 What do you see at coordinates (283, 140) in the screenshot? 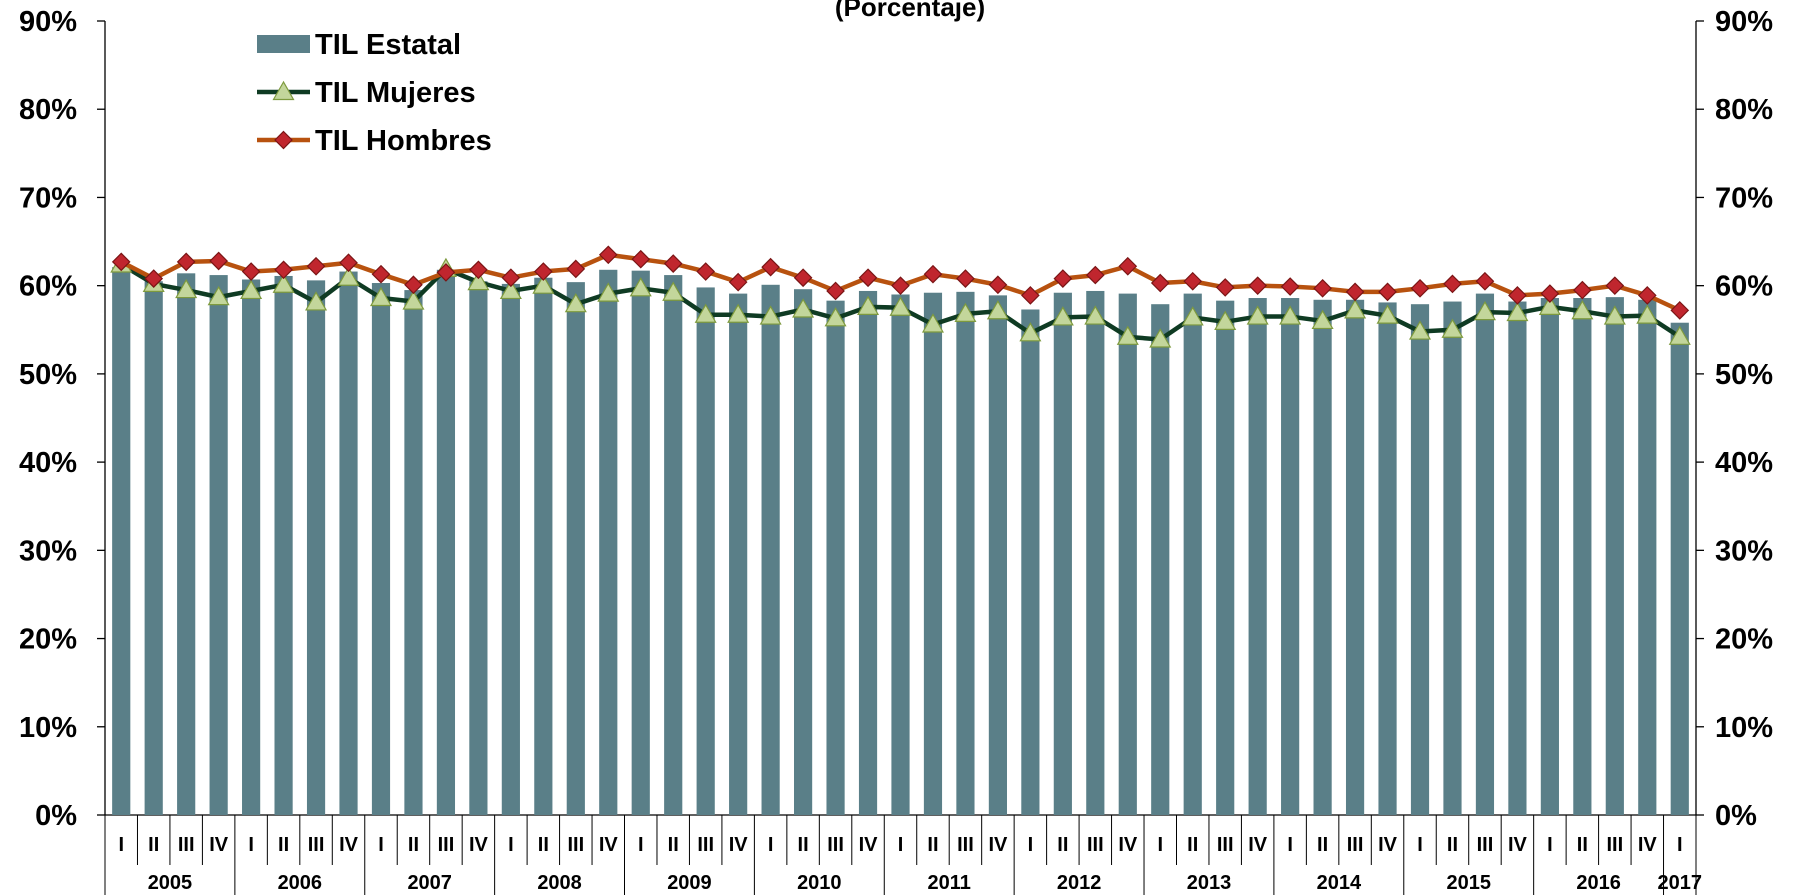
I see `legend-marker` at bounding box center [283, 140].